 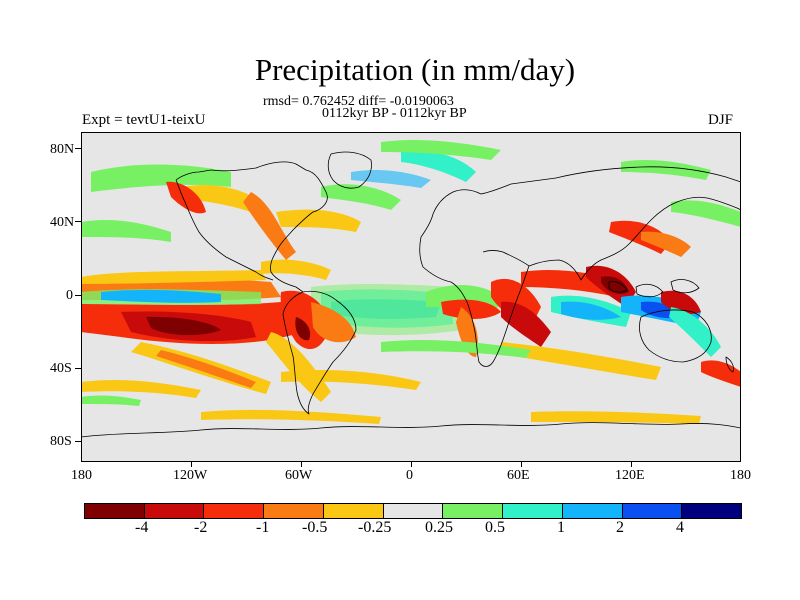 What do you see at coordinates (190, 475) in the screenshot?
I see `x-tick-label: 120W` at bounding box center [190, 475].